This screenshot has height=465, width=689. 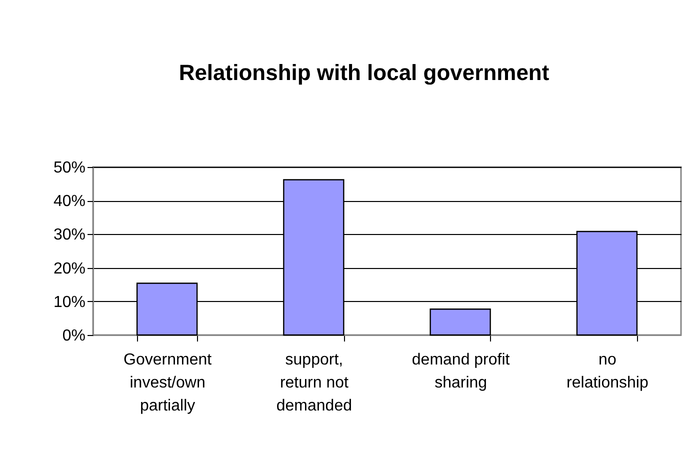 I want to click on x-tick-label: demand profit sharing, so click(x=461, y=372).